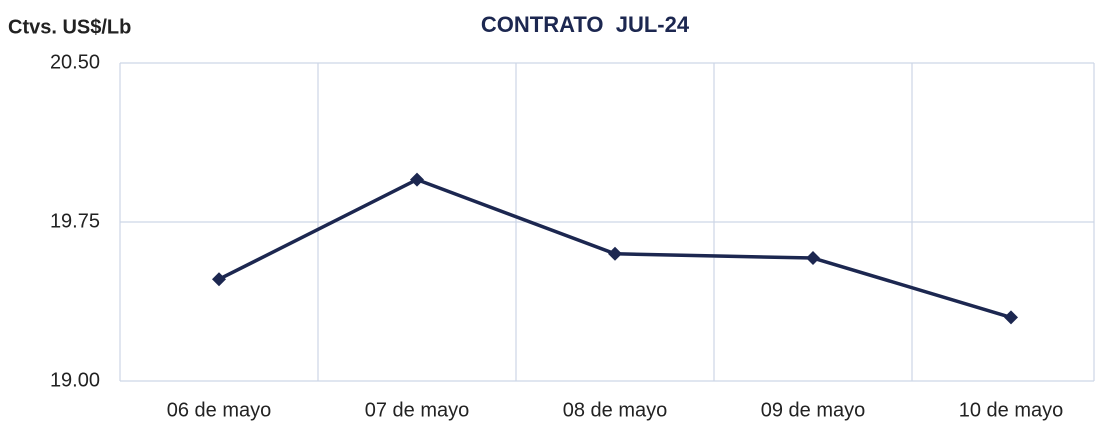 This screenshot has height=423, width=1096. Describe the element at coordinates (219, 410) in the screenshot. I see `x-tick-label: 06 de mayo` at that location.